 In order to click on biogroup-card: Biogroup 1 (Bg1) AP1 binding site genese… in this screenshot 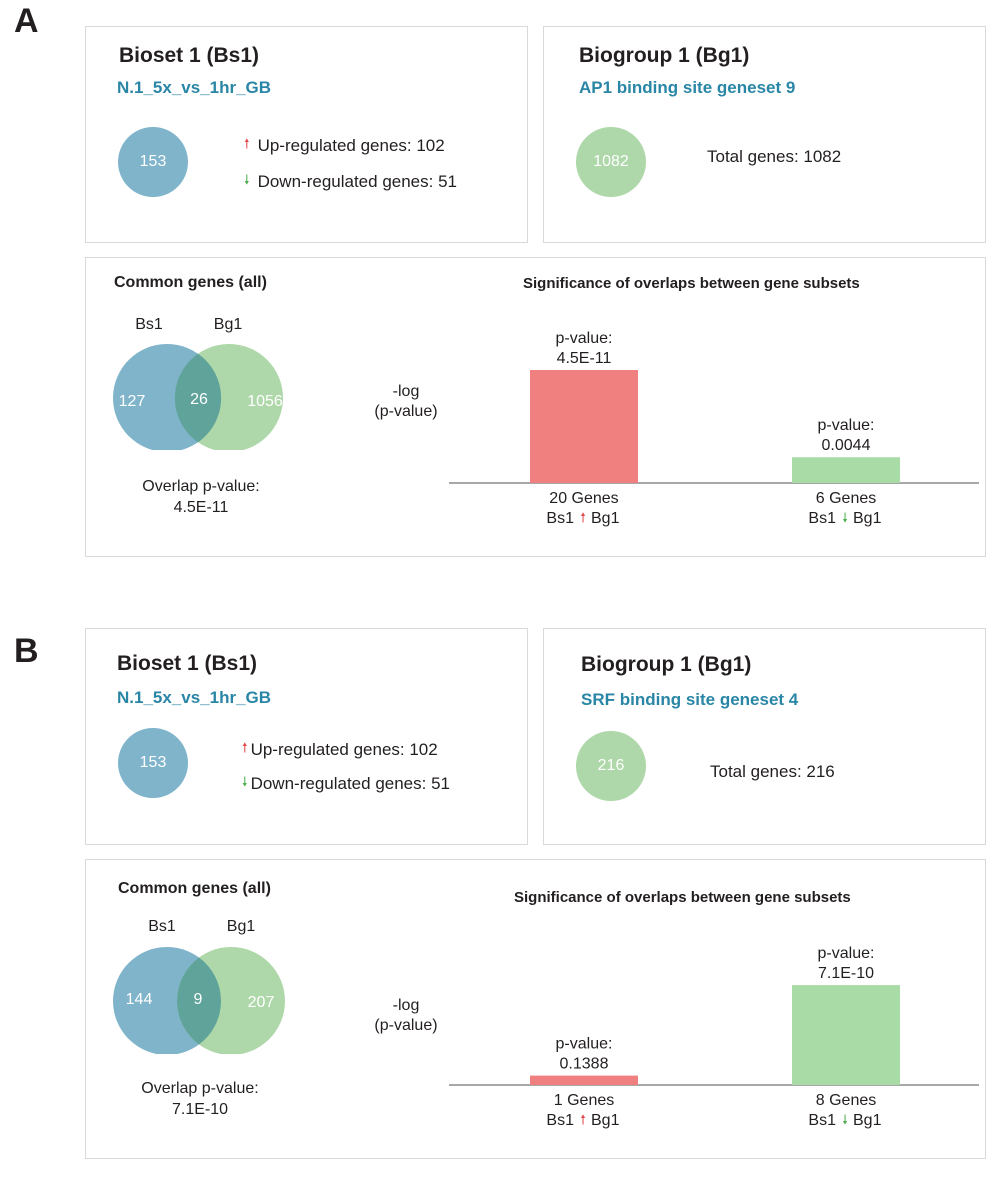, I will do `click(764, 134)`.